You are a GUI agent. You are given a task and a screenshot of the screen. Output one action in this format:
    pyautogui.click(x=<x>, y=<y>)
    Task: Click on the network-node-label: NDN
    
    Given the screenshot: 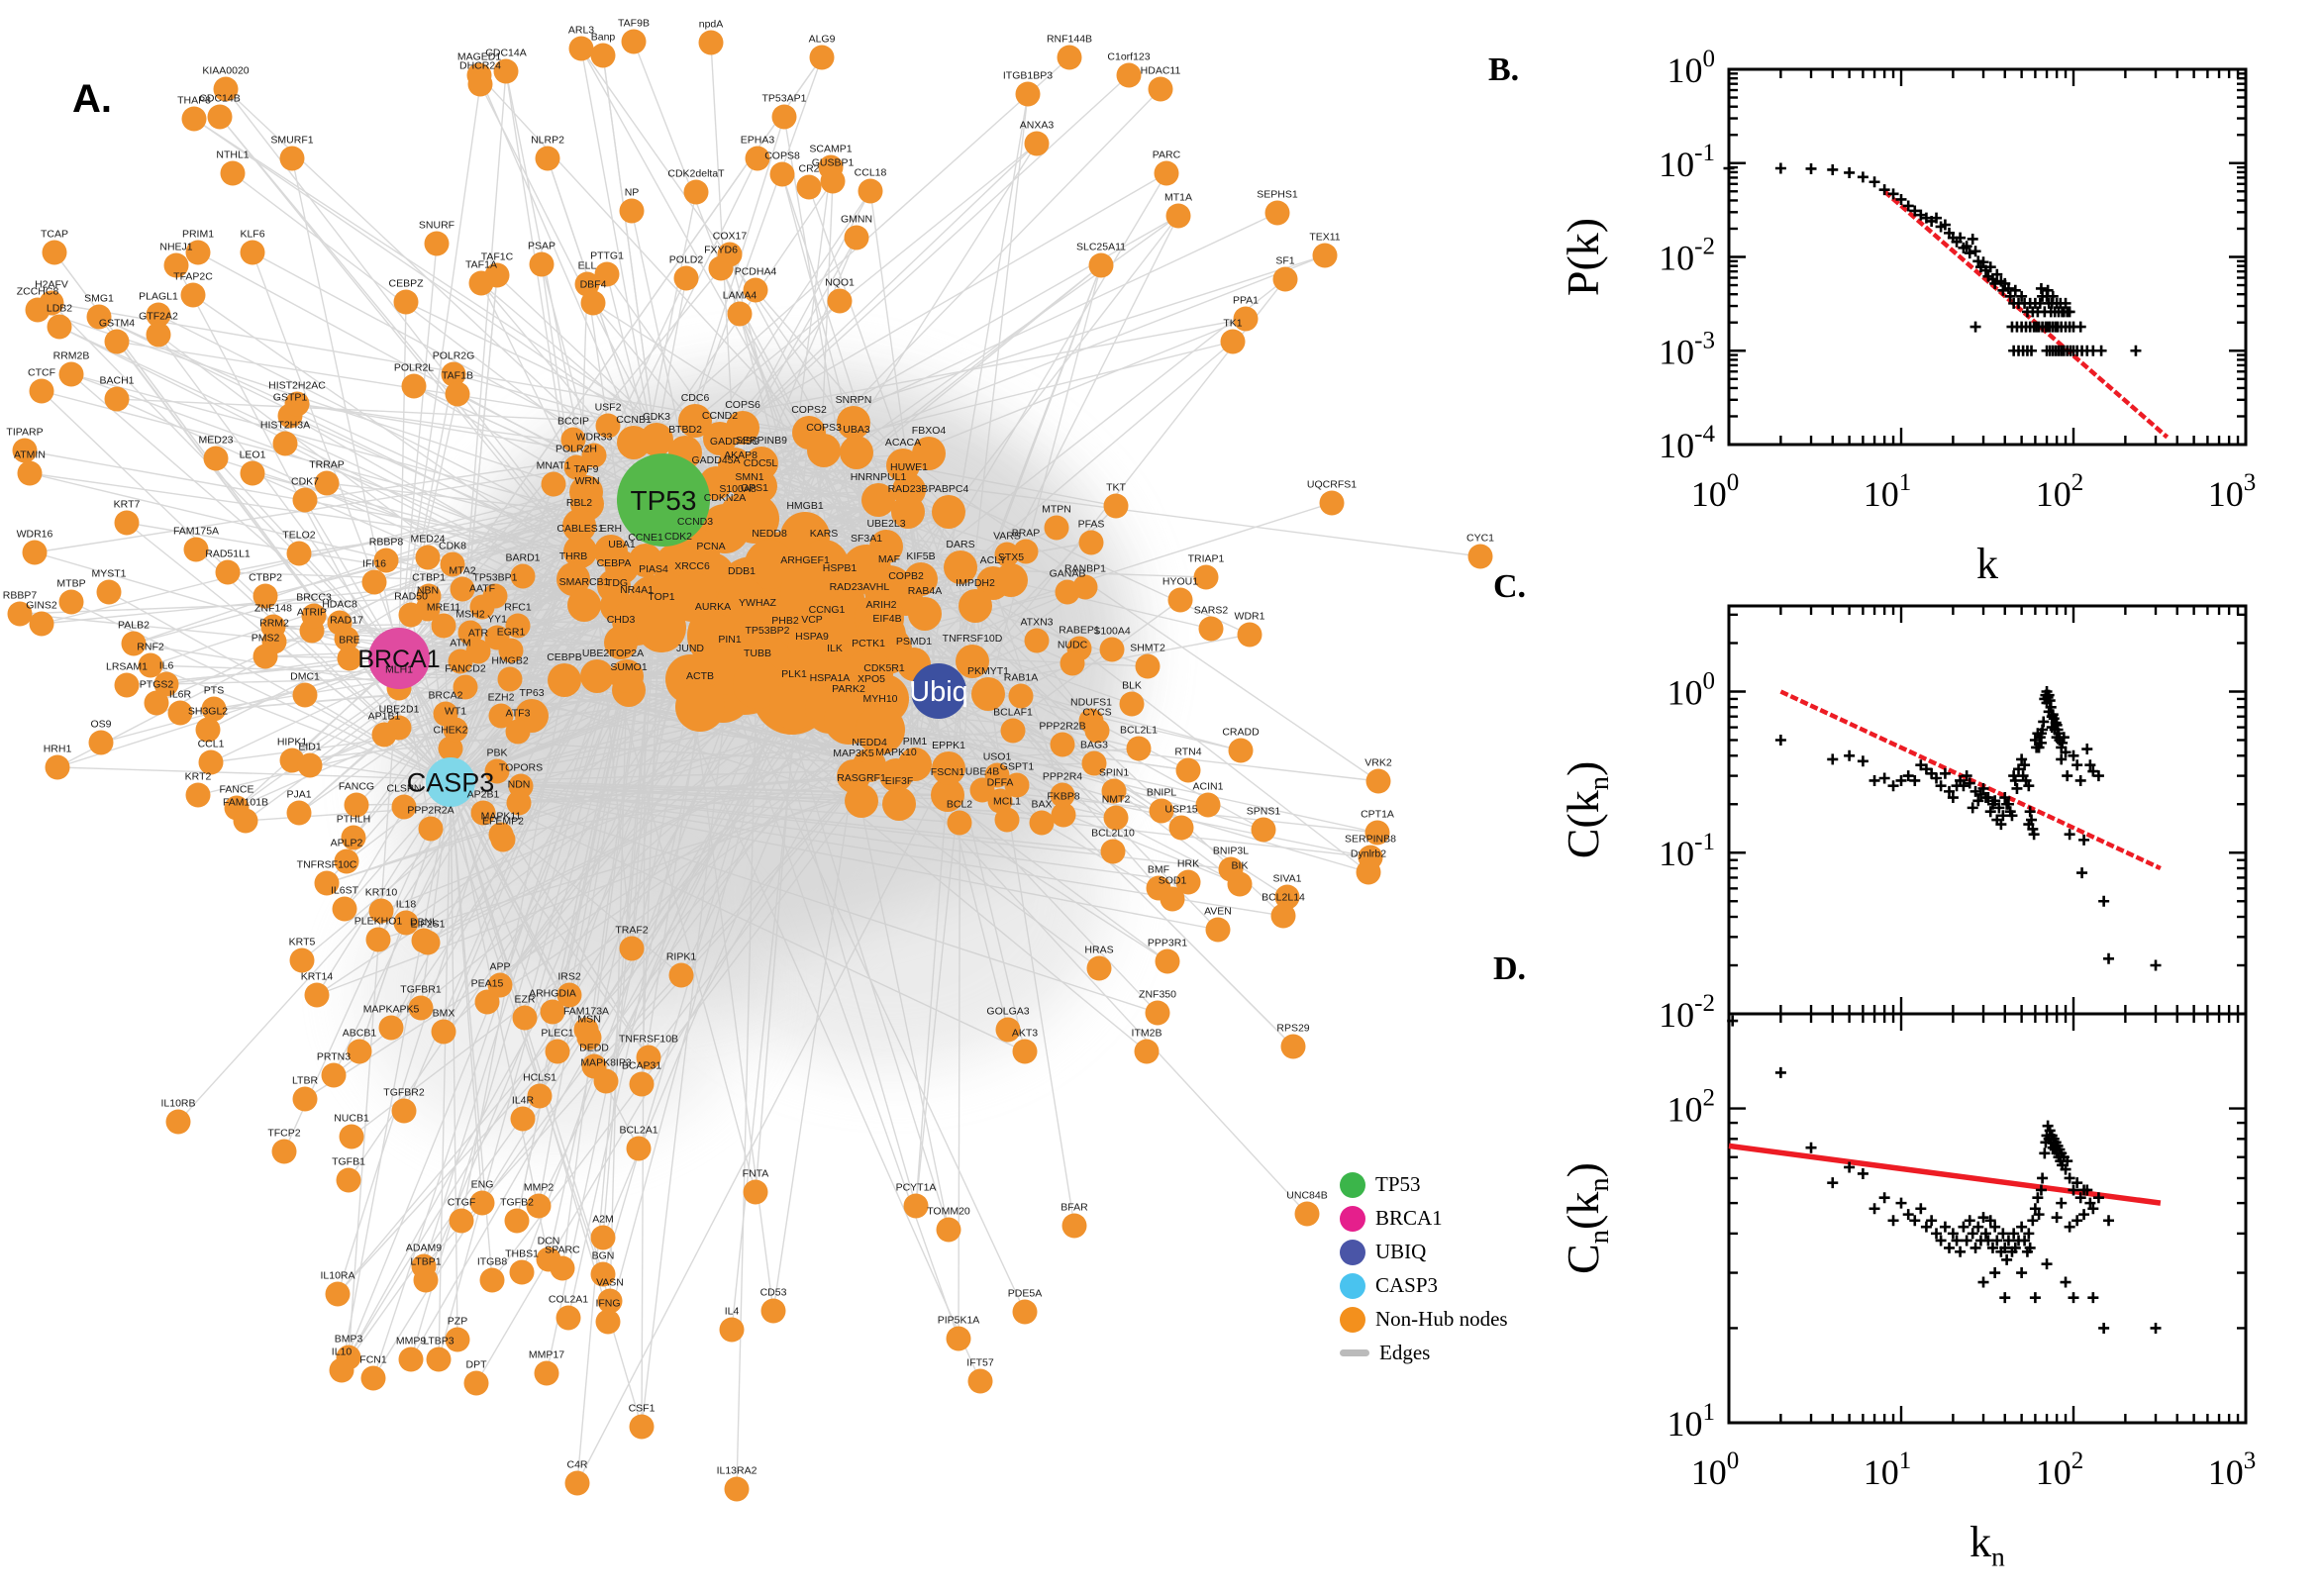 What is the action you would take?
    pyautogui.click(x=519, y=785)
    